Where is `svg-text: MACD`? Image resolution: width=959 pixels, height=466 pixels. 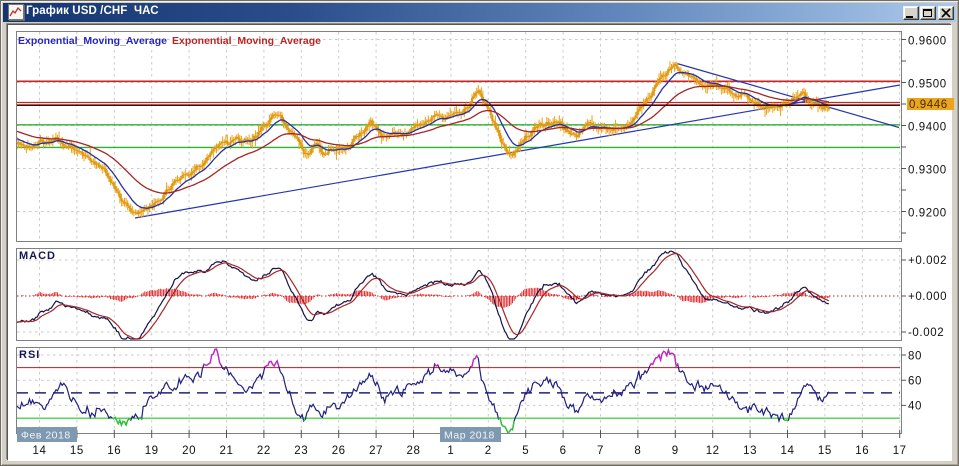
svg-text: MACD is located at coordinates (37, 256).